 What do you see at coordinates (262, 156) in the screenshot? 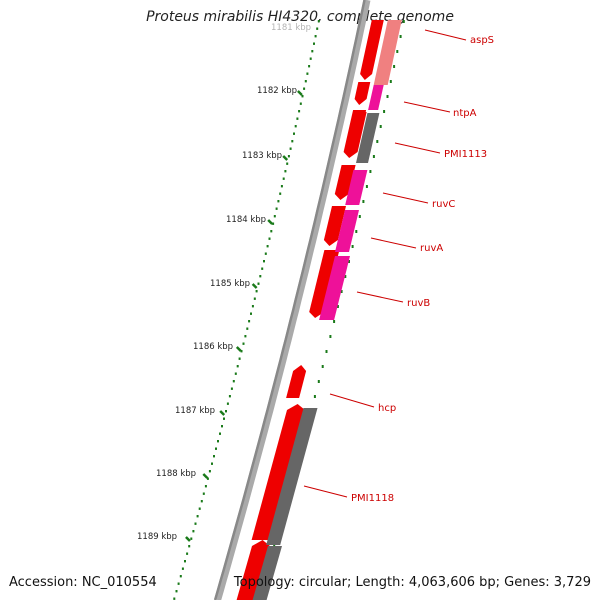
I see `ruler-label: 1183 kbp` at bounding box center [262, 156].